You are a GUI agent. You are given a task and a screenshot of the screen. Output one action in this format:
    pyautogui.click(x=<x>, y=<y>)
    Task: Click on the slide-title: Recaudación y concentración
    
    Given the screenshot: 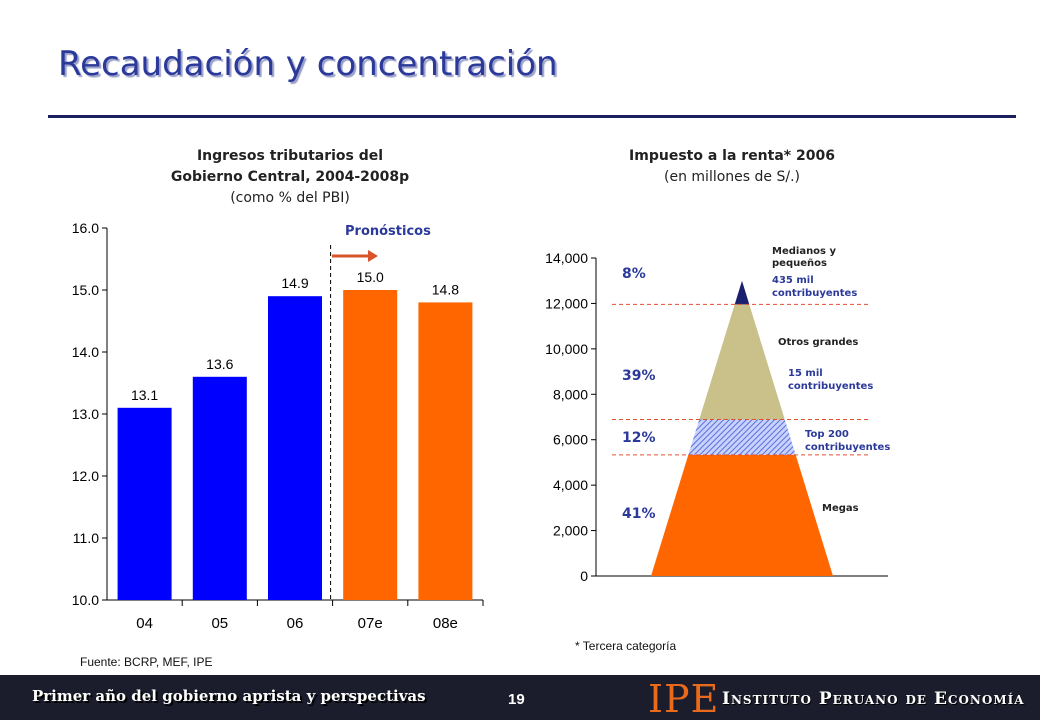 What is the action you would take?
    pyautogui.click(x=308, y=64)
    